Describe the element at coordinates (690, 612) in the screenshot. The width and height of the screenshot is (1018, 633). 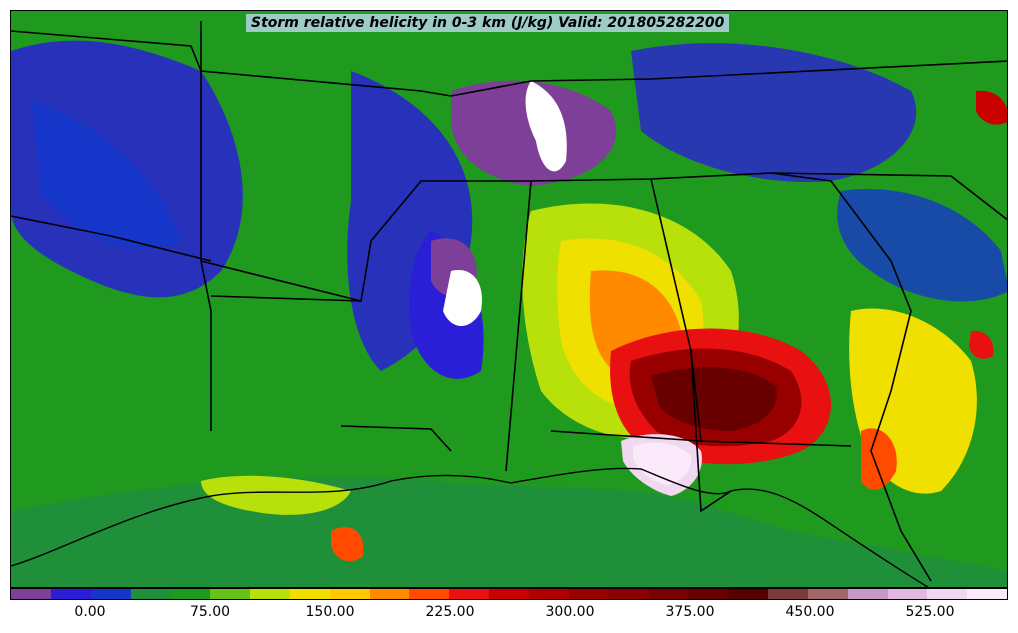
I see `colorbar-tick-label: 375.00` at that location.